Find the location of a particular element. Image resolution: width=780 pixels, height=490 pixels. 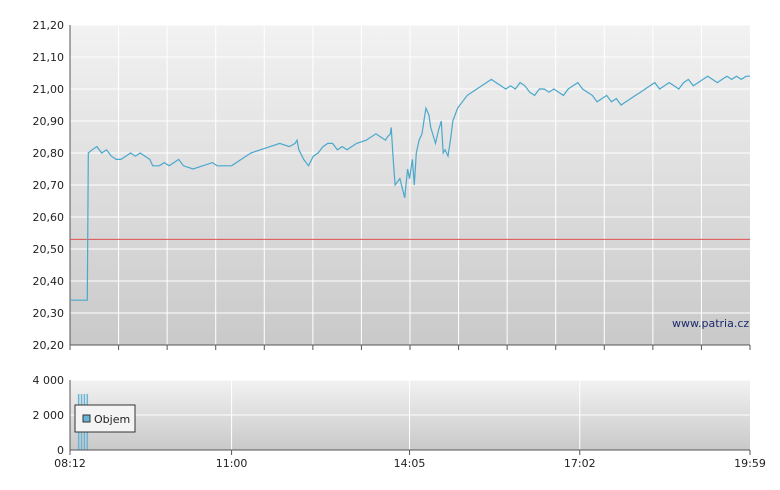

price-y-tick-label: 21,20 is located at coordinates (49, 25).